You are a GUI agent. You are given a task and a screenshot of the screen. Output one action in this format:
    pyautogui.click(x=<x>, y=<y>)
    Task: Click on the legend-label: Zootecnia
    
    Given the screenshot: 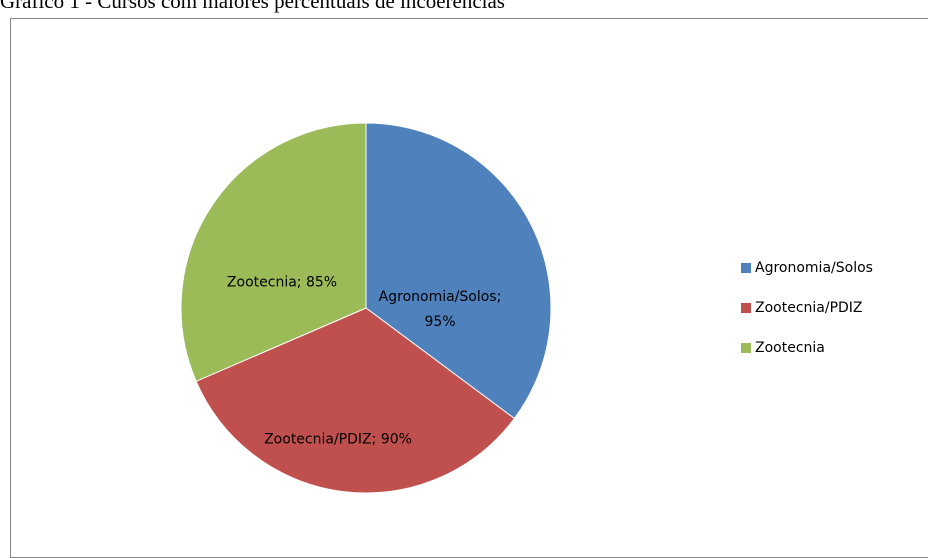 What is the action you would take?
    pyautogui.click(x=790, y=348)
    